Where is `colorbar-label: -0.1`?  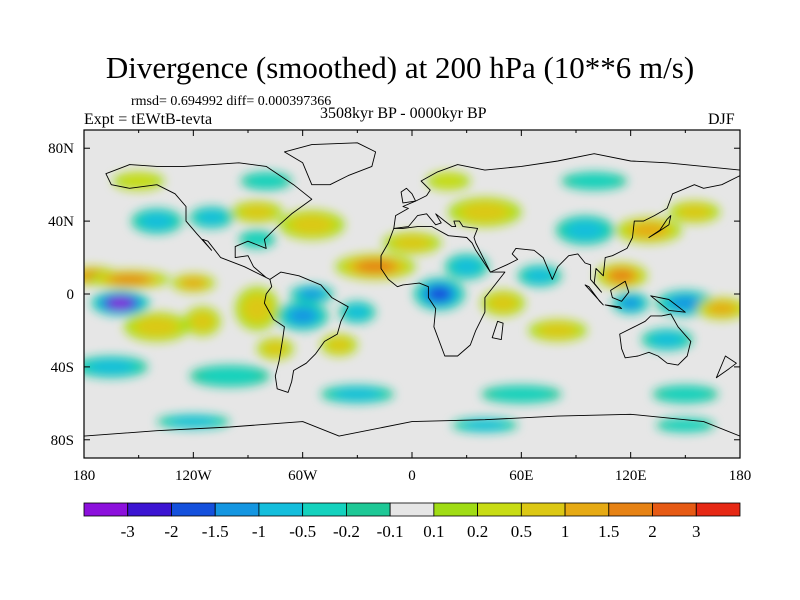
colorbar-label: -0.1 is located at coordinates (390, 531).